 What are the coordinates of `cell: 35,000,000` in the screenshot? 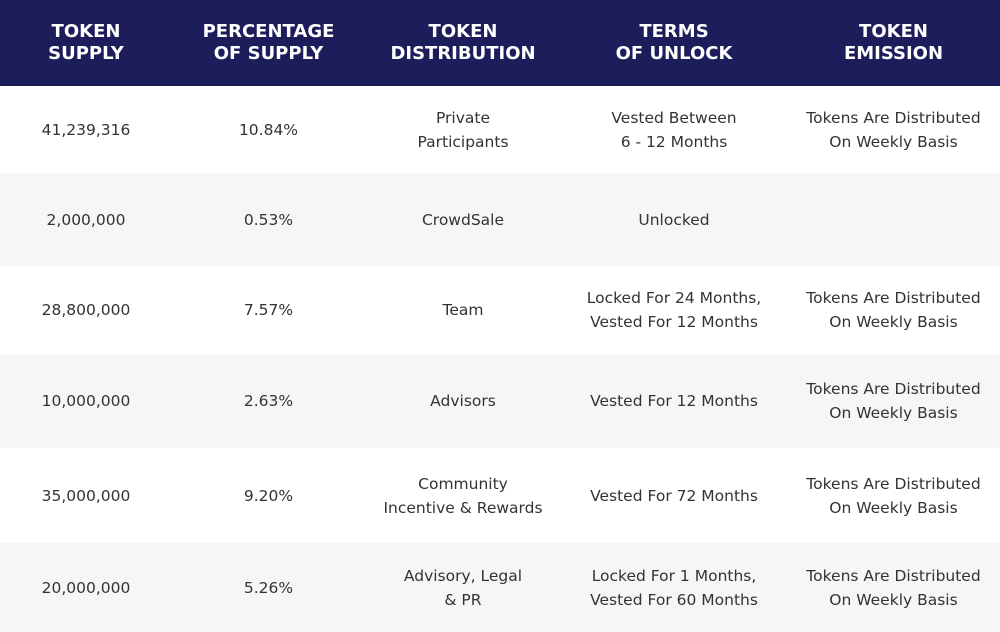 It's located at (86, 495).